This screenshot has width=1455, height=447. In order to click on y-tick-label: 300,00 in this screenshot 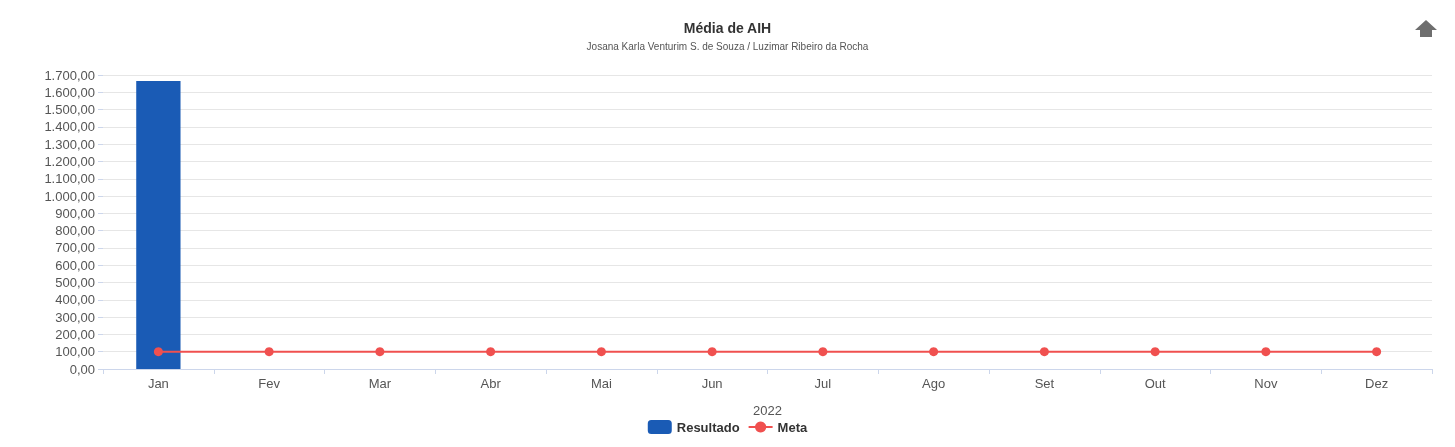, I will do `click(75, 317)`.